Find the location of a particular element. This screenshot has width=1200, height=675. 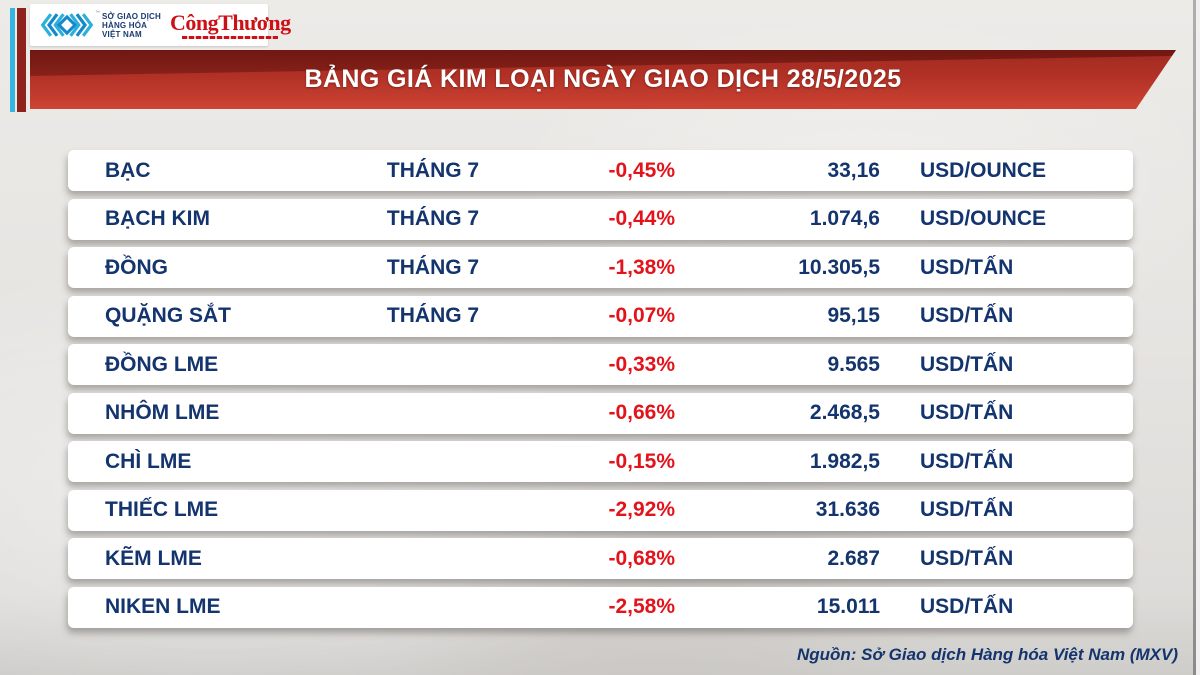

congthuong-wordmark: CôngThương is located at coordinates (230, 22).